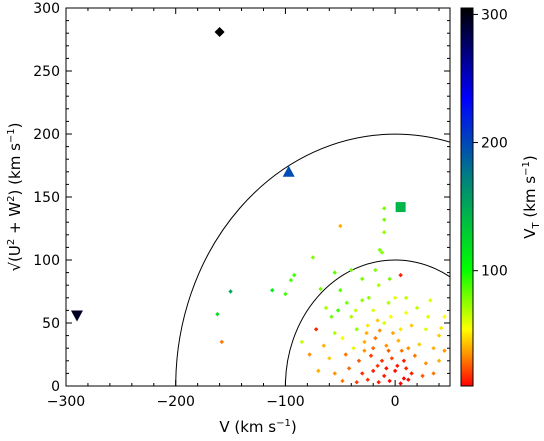 This screenshot has height=441, width=544. Describe the element at coordinates (494, 144) in the screenshot. I see `colorbar-tick-label: 200` at that location.